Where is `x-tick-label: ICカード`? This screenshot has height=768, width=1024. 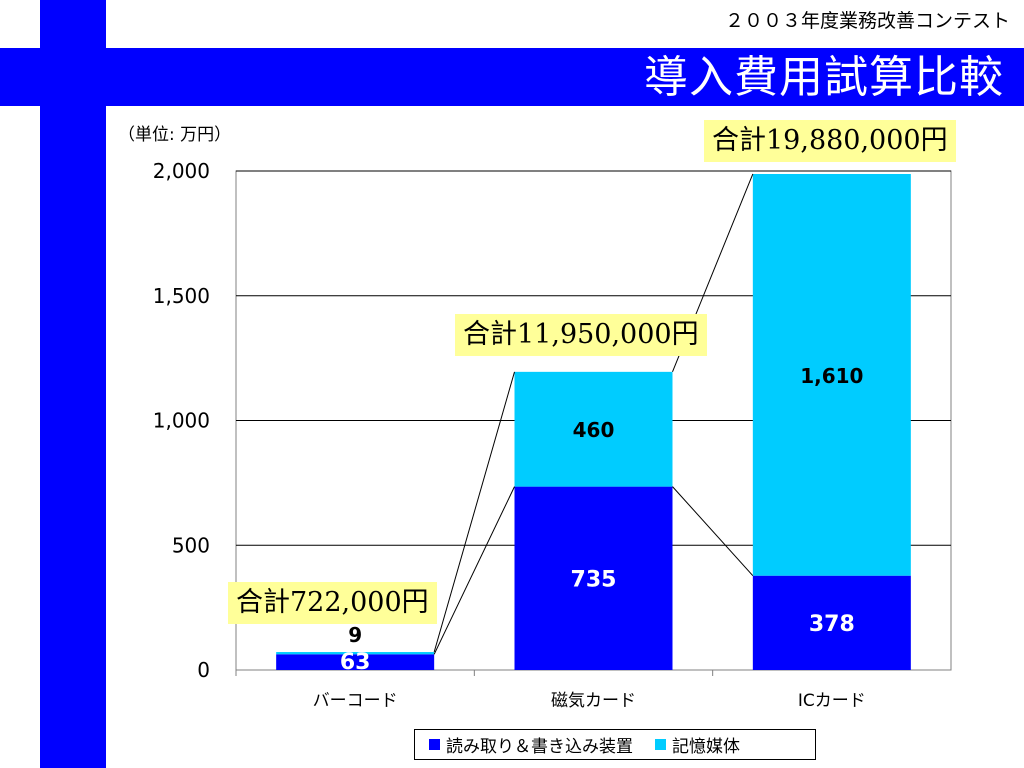
x-tick-label: ICカード is located at coordinates (832, 701).